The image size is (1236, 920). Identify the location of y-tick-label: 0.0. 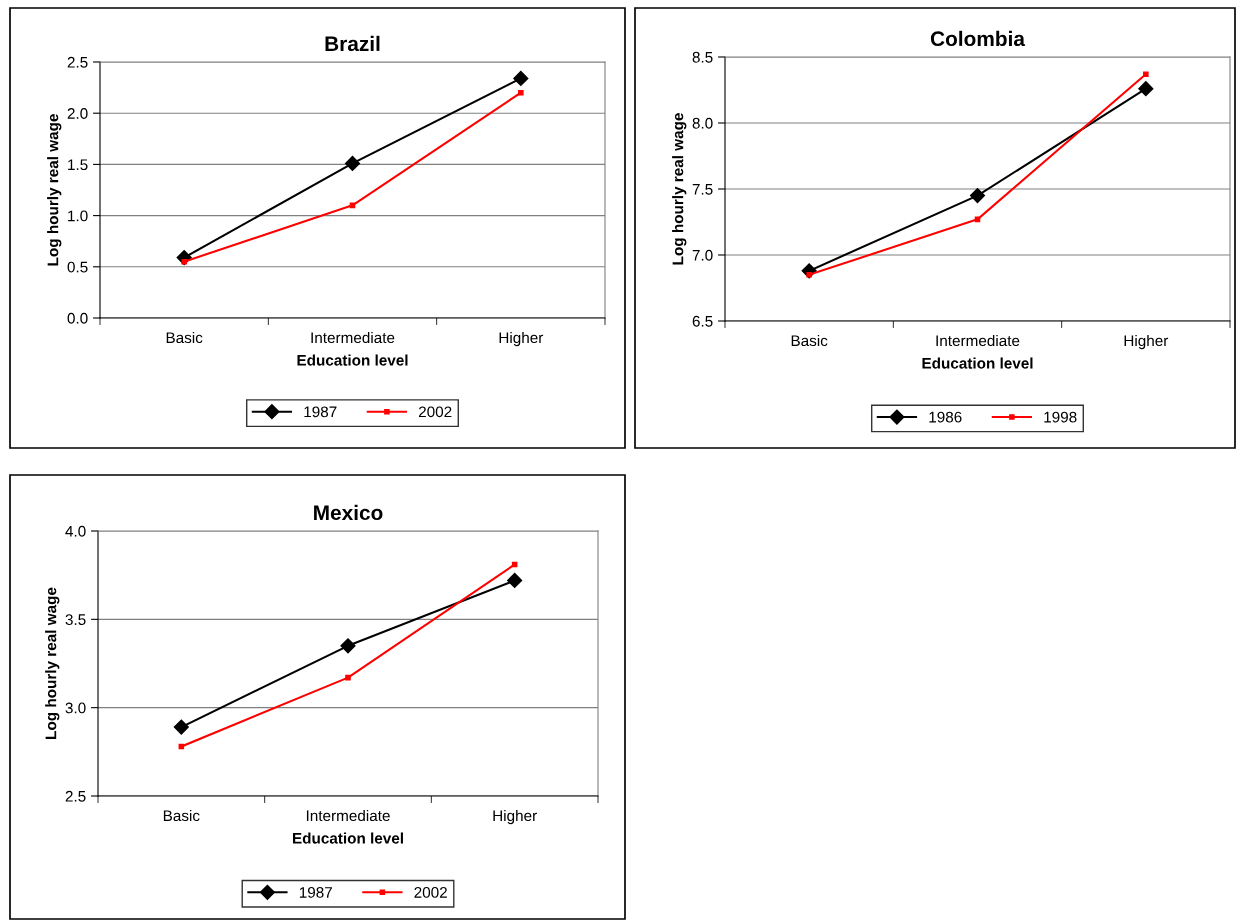
(77, 318).